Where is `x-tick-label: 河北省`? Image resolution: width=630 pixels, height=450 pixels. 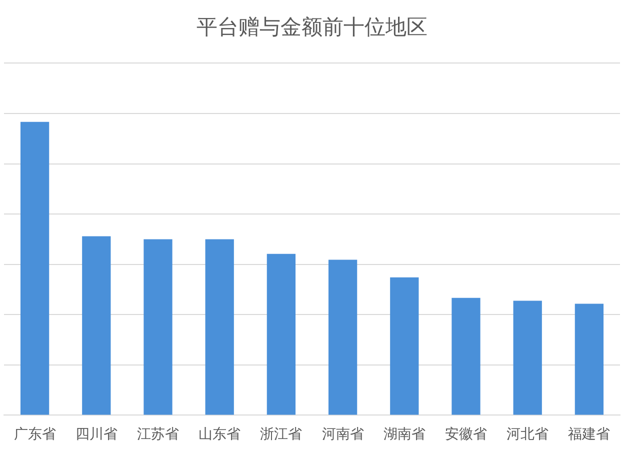 x-tick-label: 河北省 is located at coordinates (527, 434).